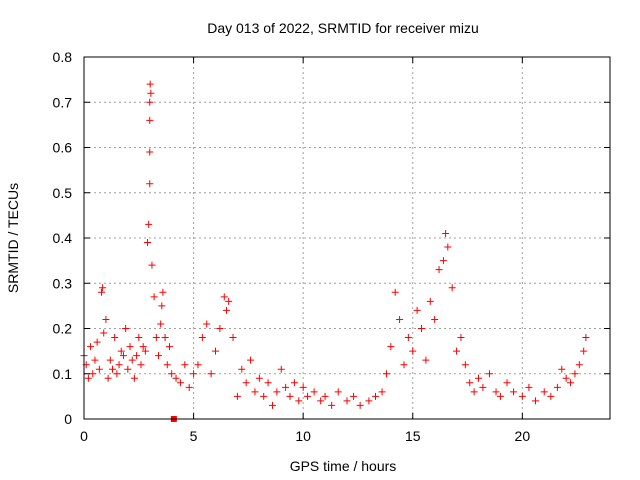 The height and width of the screenshot is (480, 640). What do you see at coordinates (413, 436) in the screenshot?
I see `x-tick-label: 15` at bounding box center [413, 436].